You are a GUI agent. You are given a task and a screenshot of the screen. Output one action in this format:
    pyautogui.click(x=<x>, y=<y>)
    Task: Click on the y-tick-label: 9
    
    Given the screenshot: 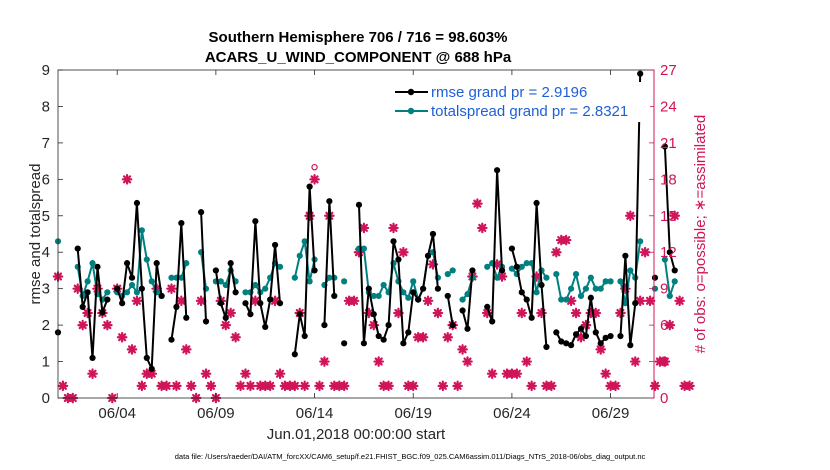 What is the action you would take?
    pyautogui.click(x=46, y=70)
    